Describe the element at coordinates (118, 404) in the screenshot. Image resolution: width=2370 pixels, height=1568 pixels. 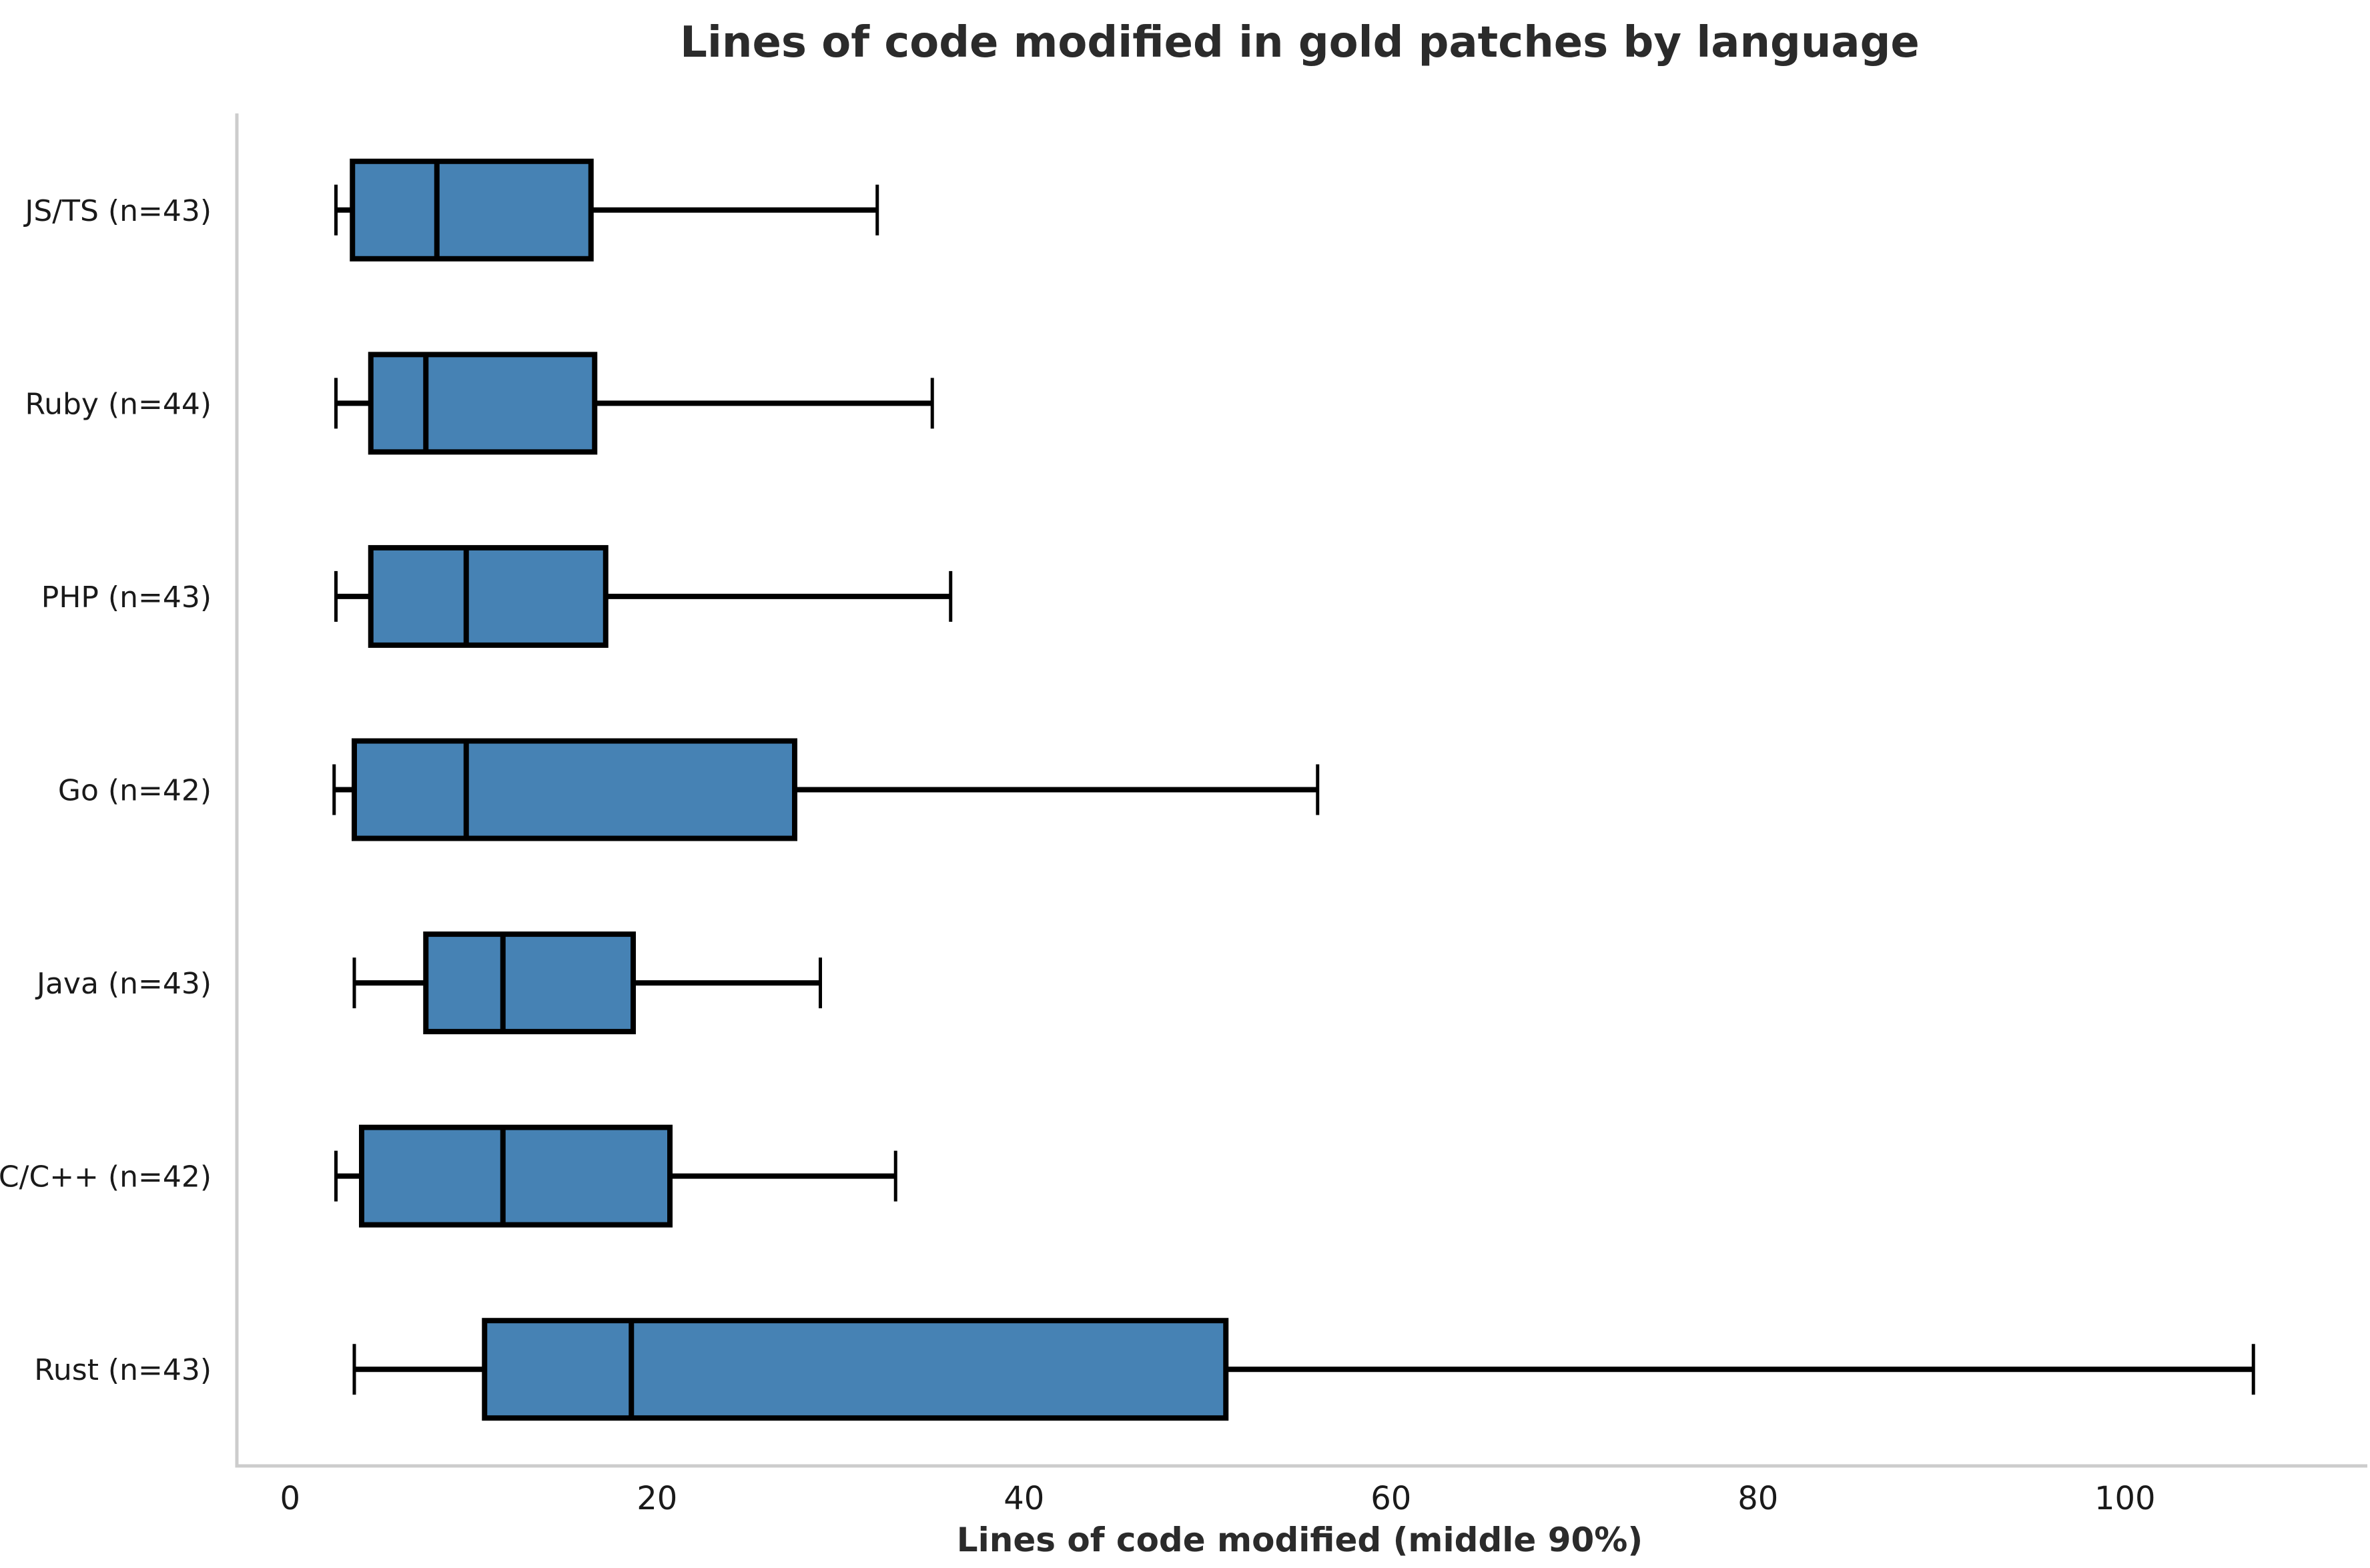
I see `y-category-label: Ruby (n=44)` at that location.